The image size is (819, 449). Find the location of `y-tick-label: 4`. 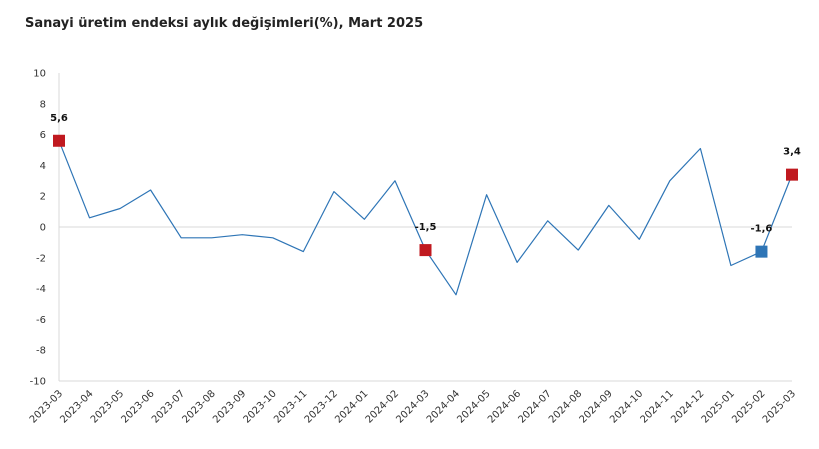

y-tick-label: 4 is located at coordinates (43, 166).